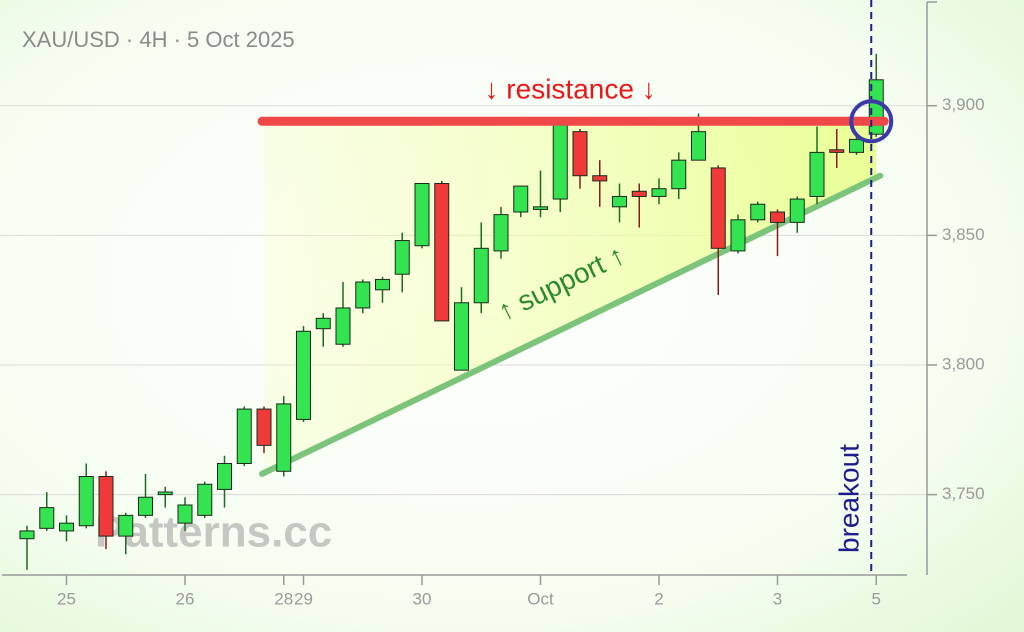 Image resolution: width=1024 pixels, height=632 pixels. Describe the element at coordinates (658, 598) in the screenshot. I see `x-tick-label: 2` at that location.